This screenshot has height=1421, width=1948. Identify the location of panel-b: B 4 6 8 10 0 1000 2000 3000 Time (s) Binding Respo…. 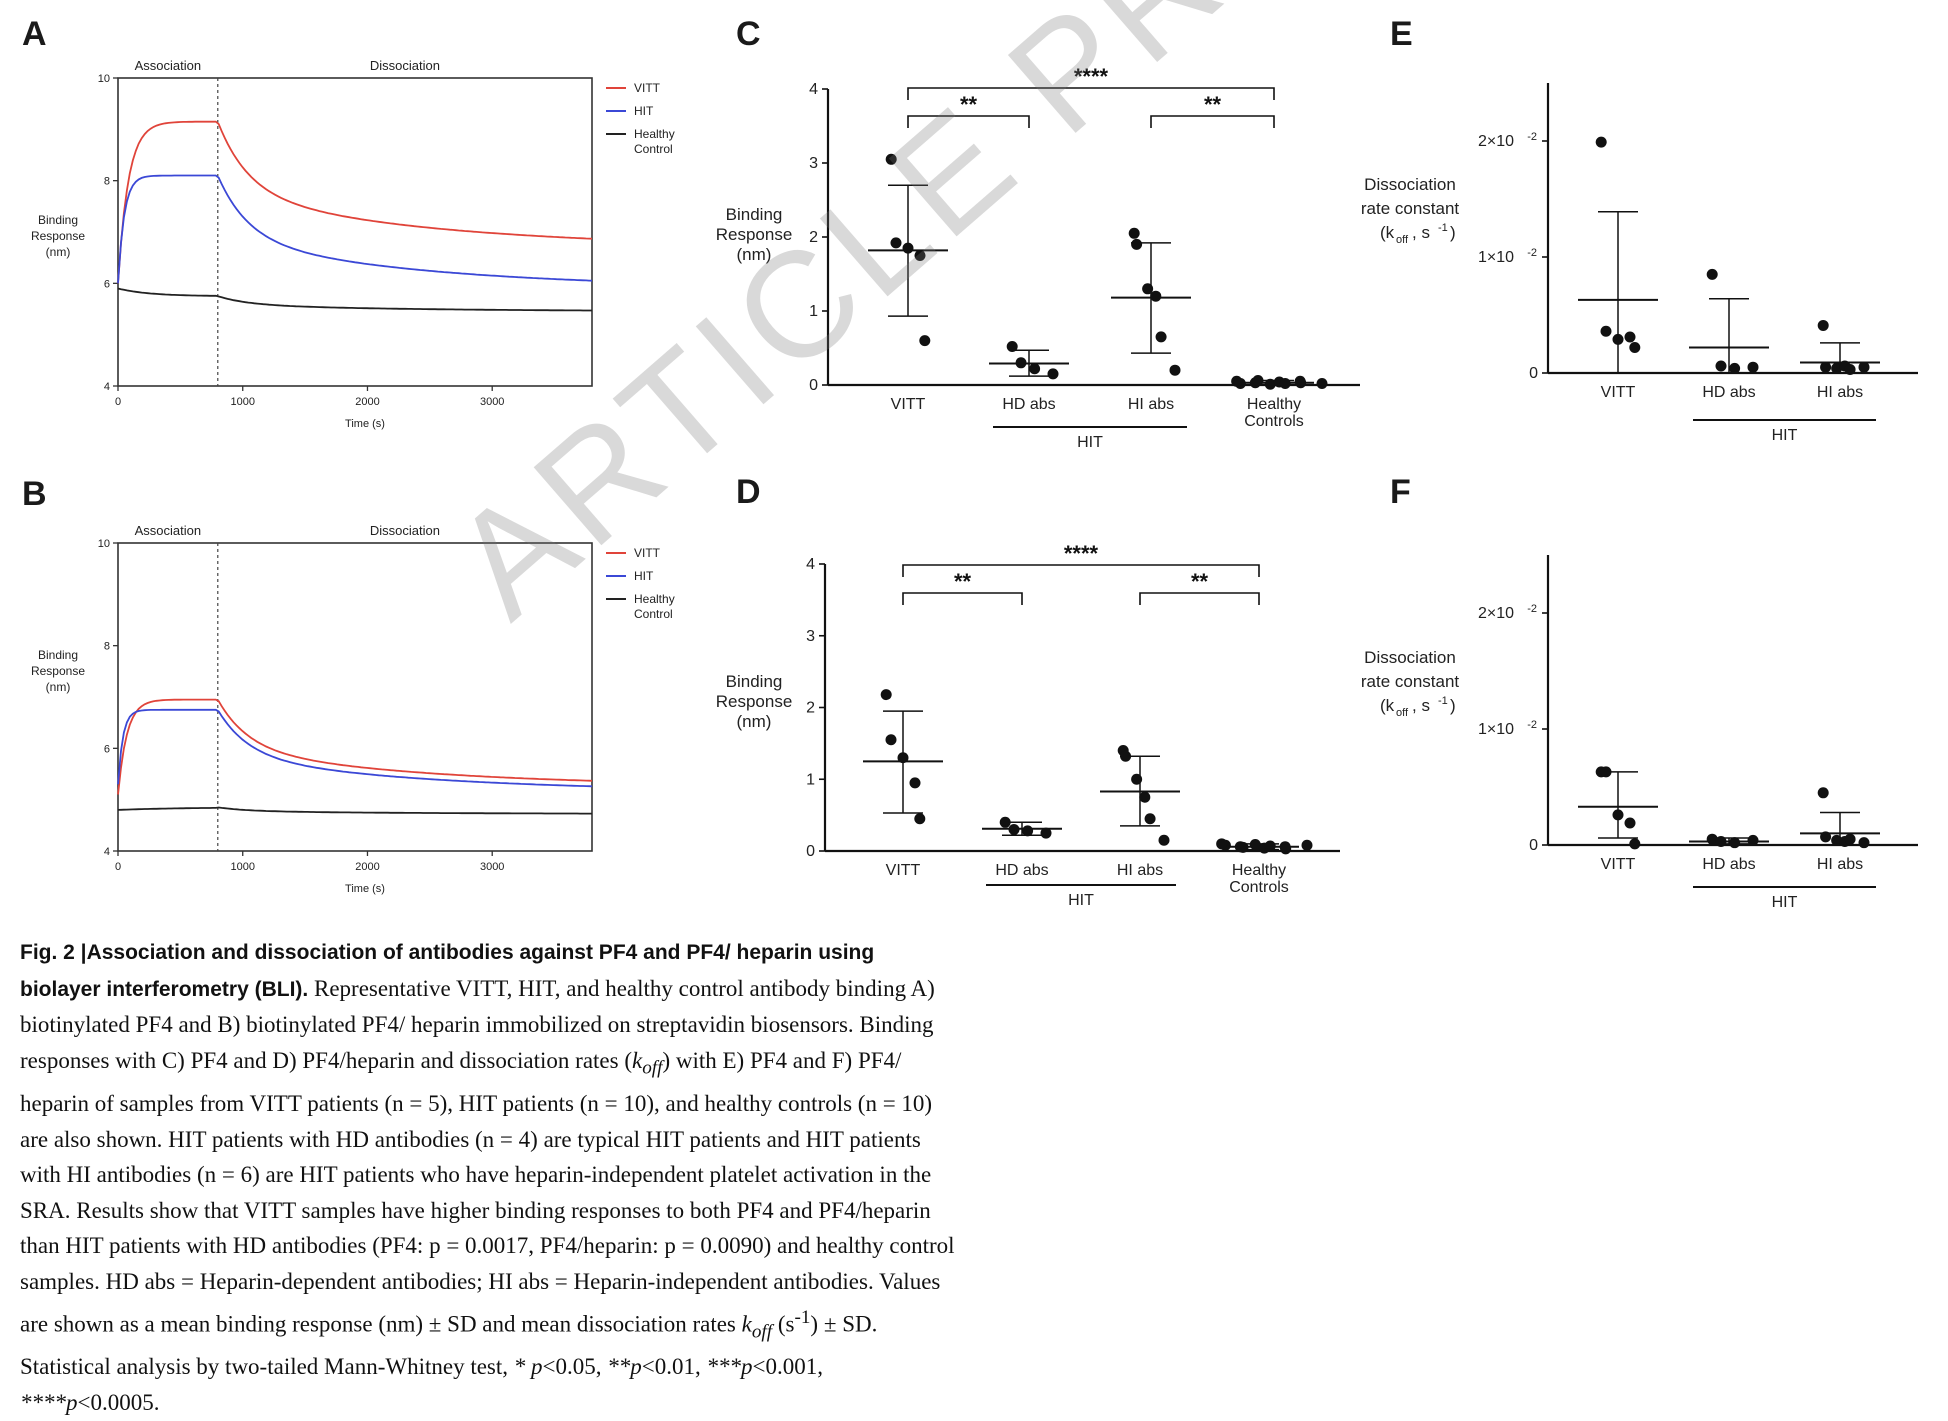
(350, 690).